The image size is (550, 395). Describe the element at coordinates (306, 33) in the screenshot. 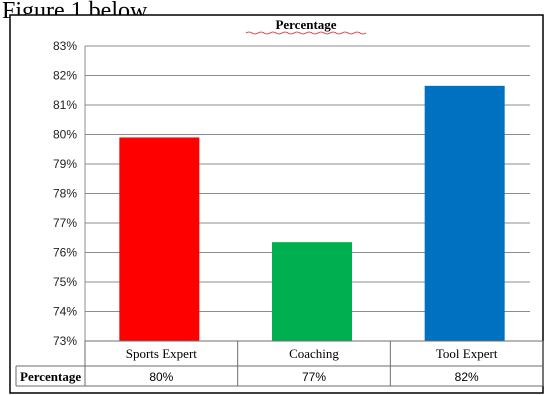

I see `spellcheck-underline` at that location.